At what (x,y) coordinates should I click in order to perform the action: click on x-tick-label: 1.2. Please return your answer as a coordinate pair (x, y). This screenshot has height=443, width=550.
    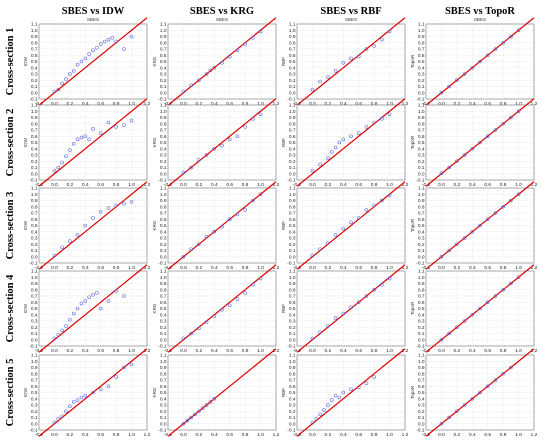
    Looking at the image, I should click on (405, 351).